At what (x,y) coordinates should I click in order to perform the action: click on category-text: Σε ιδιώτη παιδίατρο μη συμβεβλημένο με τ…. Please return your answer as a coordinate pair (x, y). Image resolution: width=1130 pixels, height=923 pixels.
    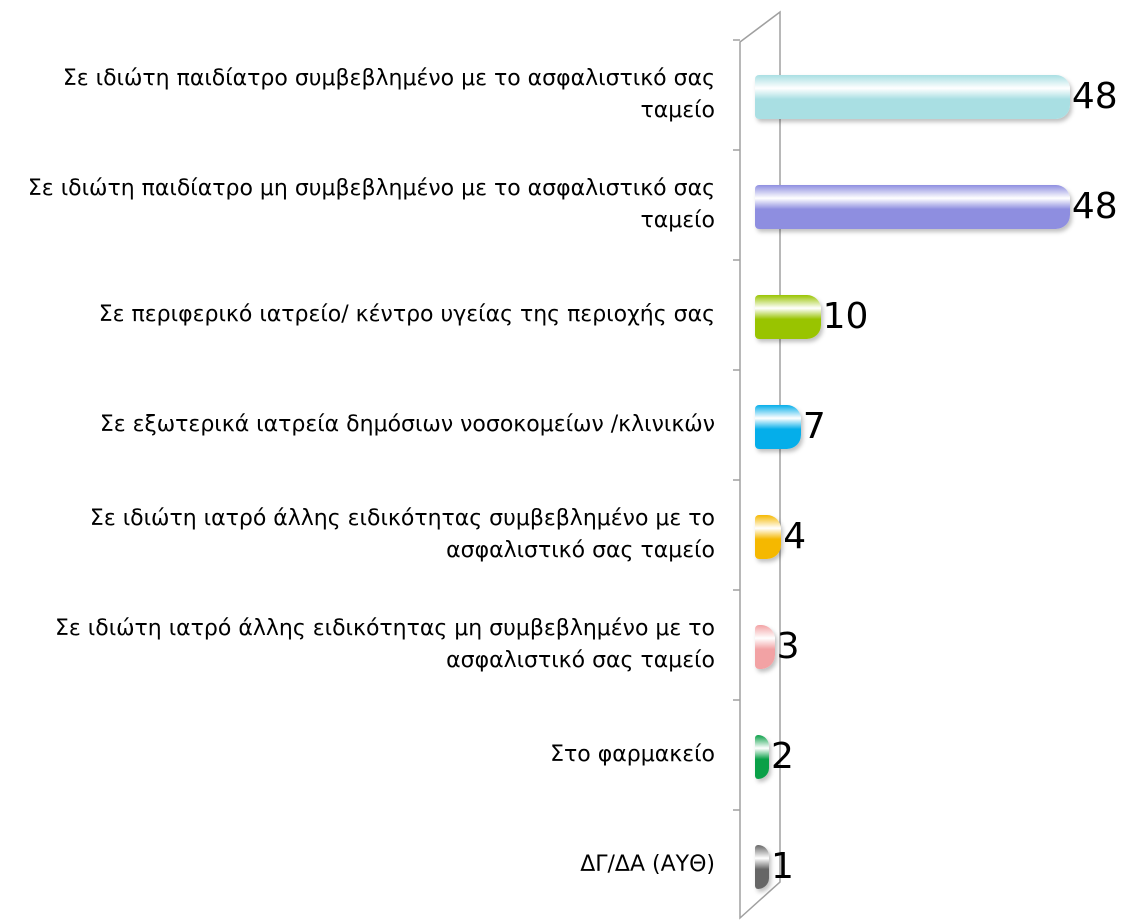
    Looking at the image, I should click on (371, 204).